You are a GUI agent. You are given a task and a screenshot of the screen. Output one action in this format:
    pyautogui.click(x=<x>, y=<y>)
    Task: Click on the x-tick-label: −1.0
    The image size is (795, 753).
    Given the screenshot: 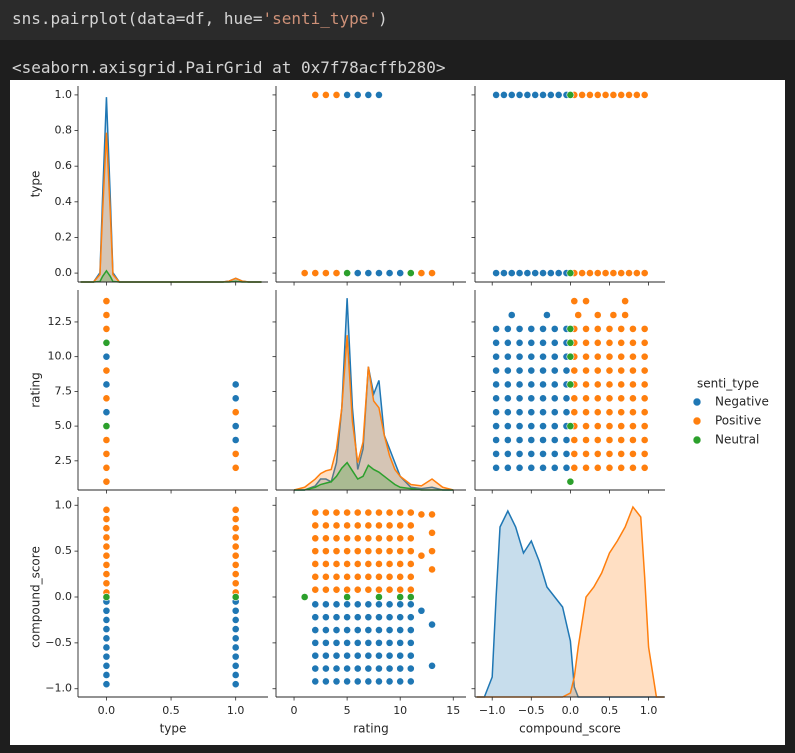 What is the action you would take?
    pyautogui.click(x=492, y=710)
    